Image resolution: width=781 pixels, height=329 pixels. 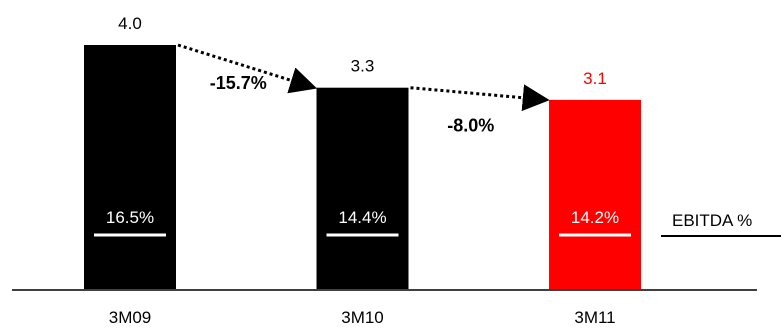 I want to click on value-label-3m09: 4.0, so click(x=130, y=23).